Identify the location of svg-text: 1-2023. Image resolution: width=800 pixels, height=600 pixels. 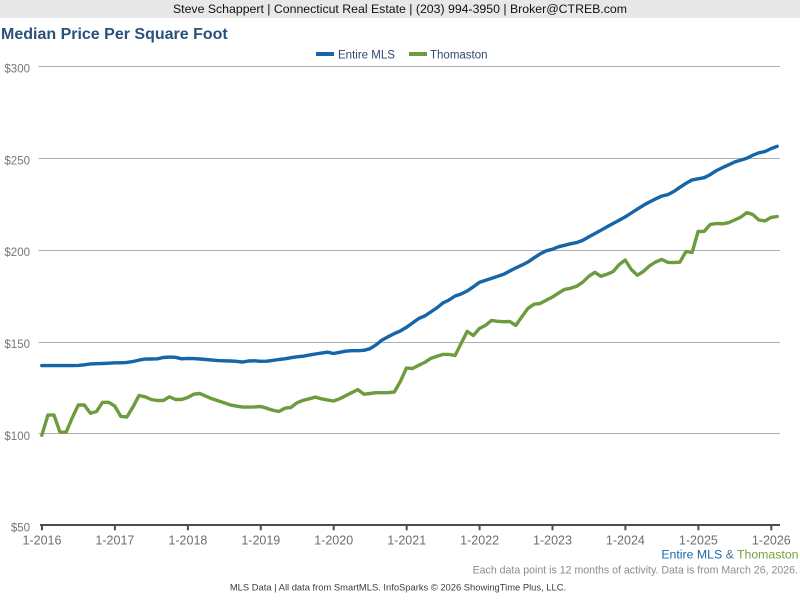
(552, 541).